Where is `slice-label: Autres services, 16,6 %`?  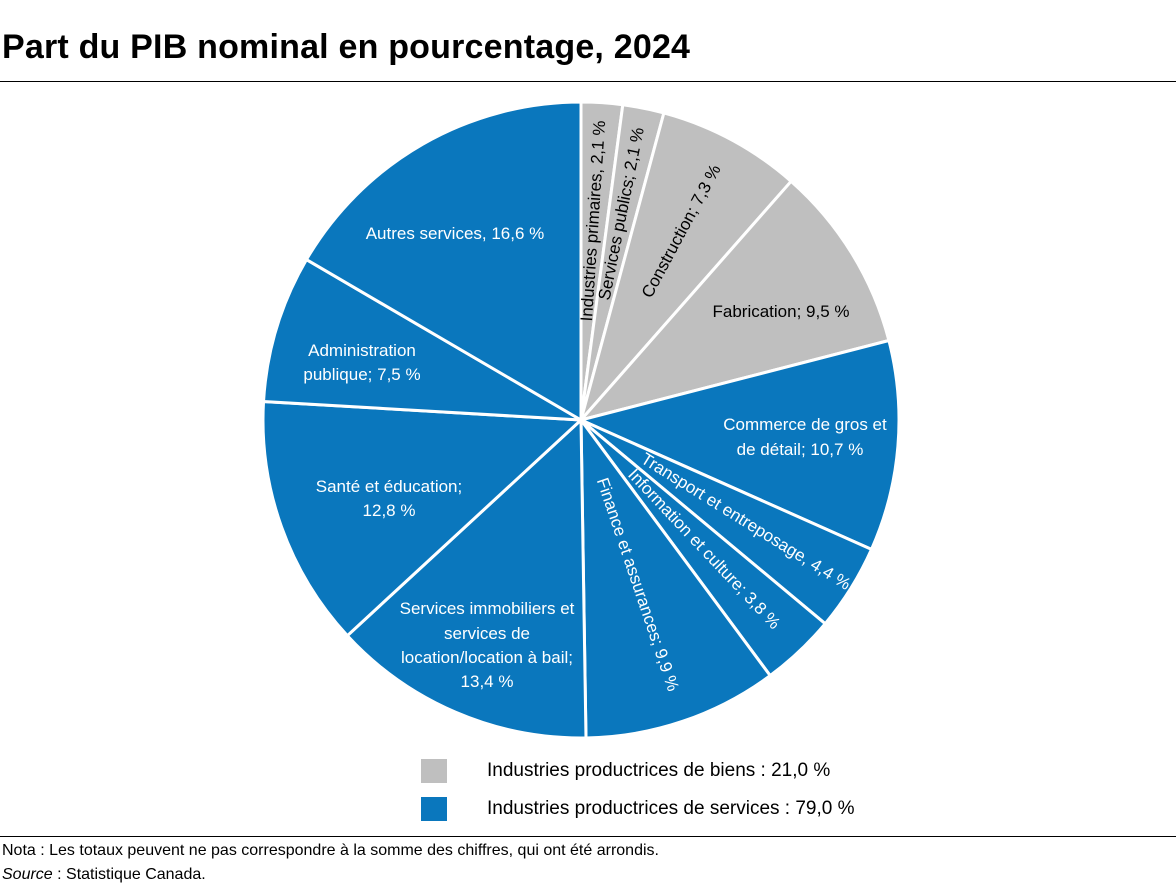
slice-label: Autres services, 16,6 % is located at coordinates (455, 233).